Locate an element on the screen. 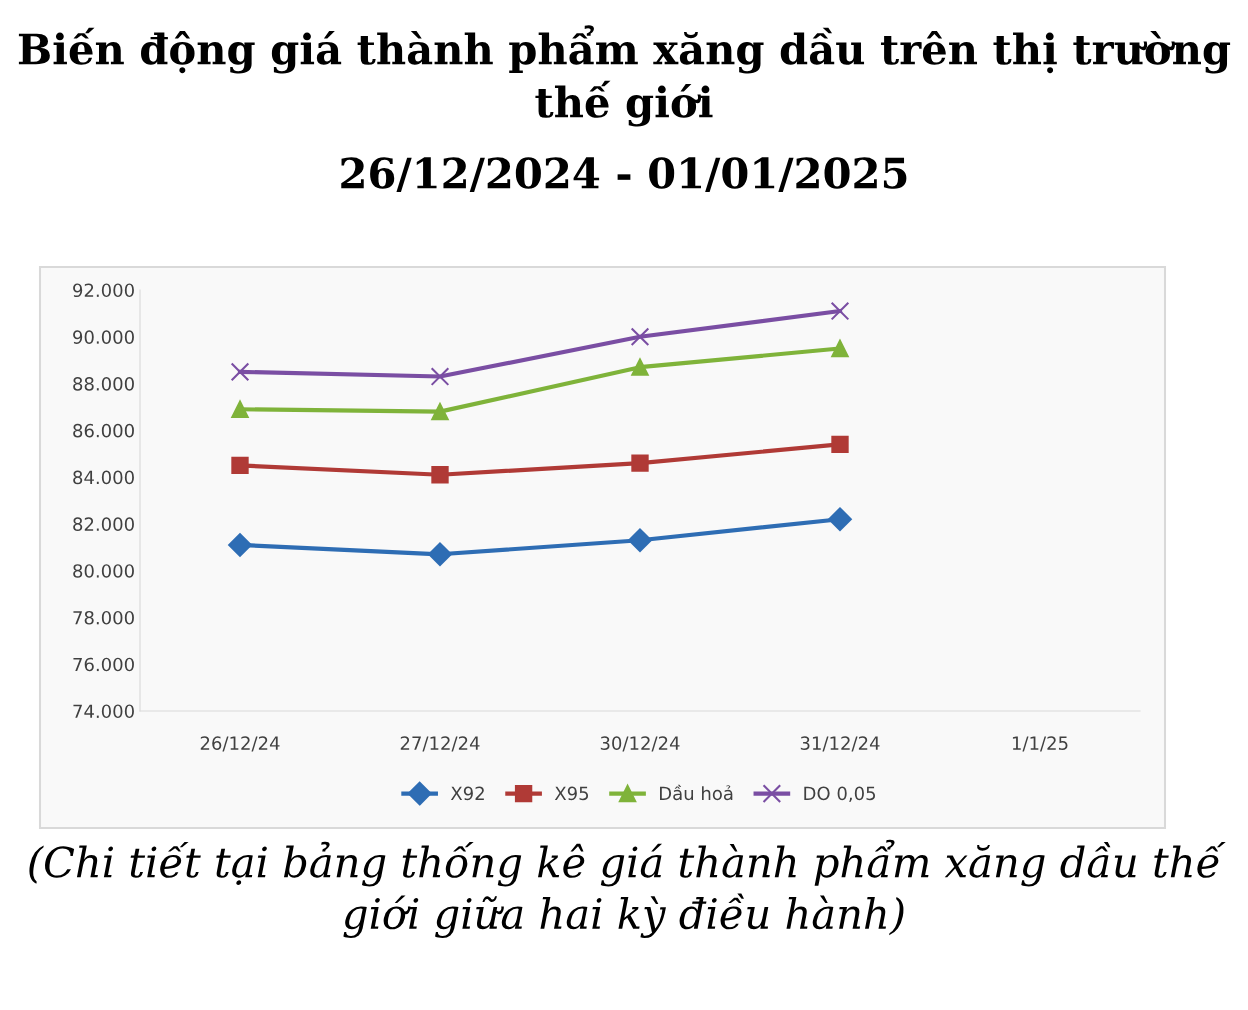 The width and height of the screenshot is (1248, 1010). y-tick-label: 82.000 is located at coordinates (103, 524).